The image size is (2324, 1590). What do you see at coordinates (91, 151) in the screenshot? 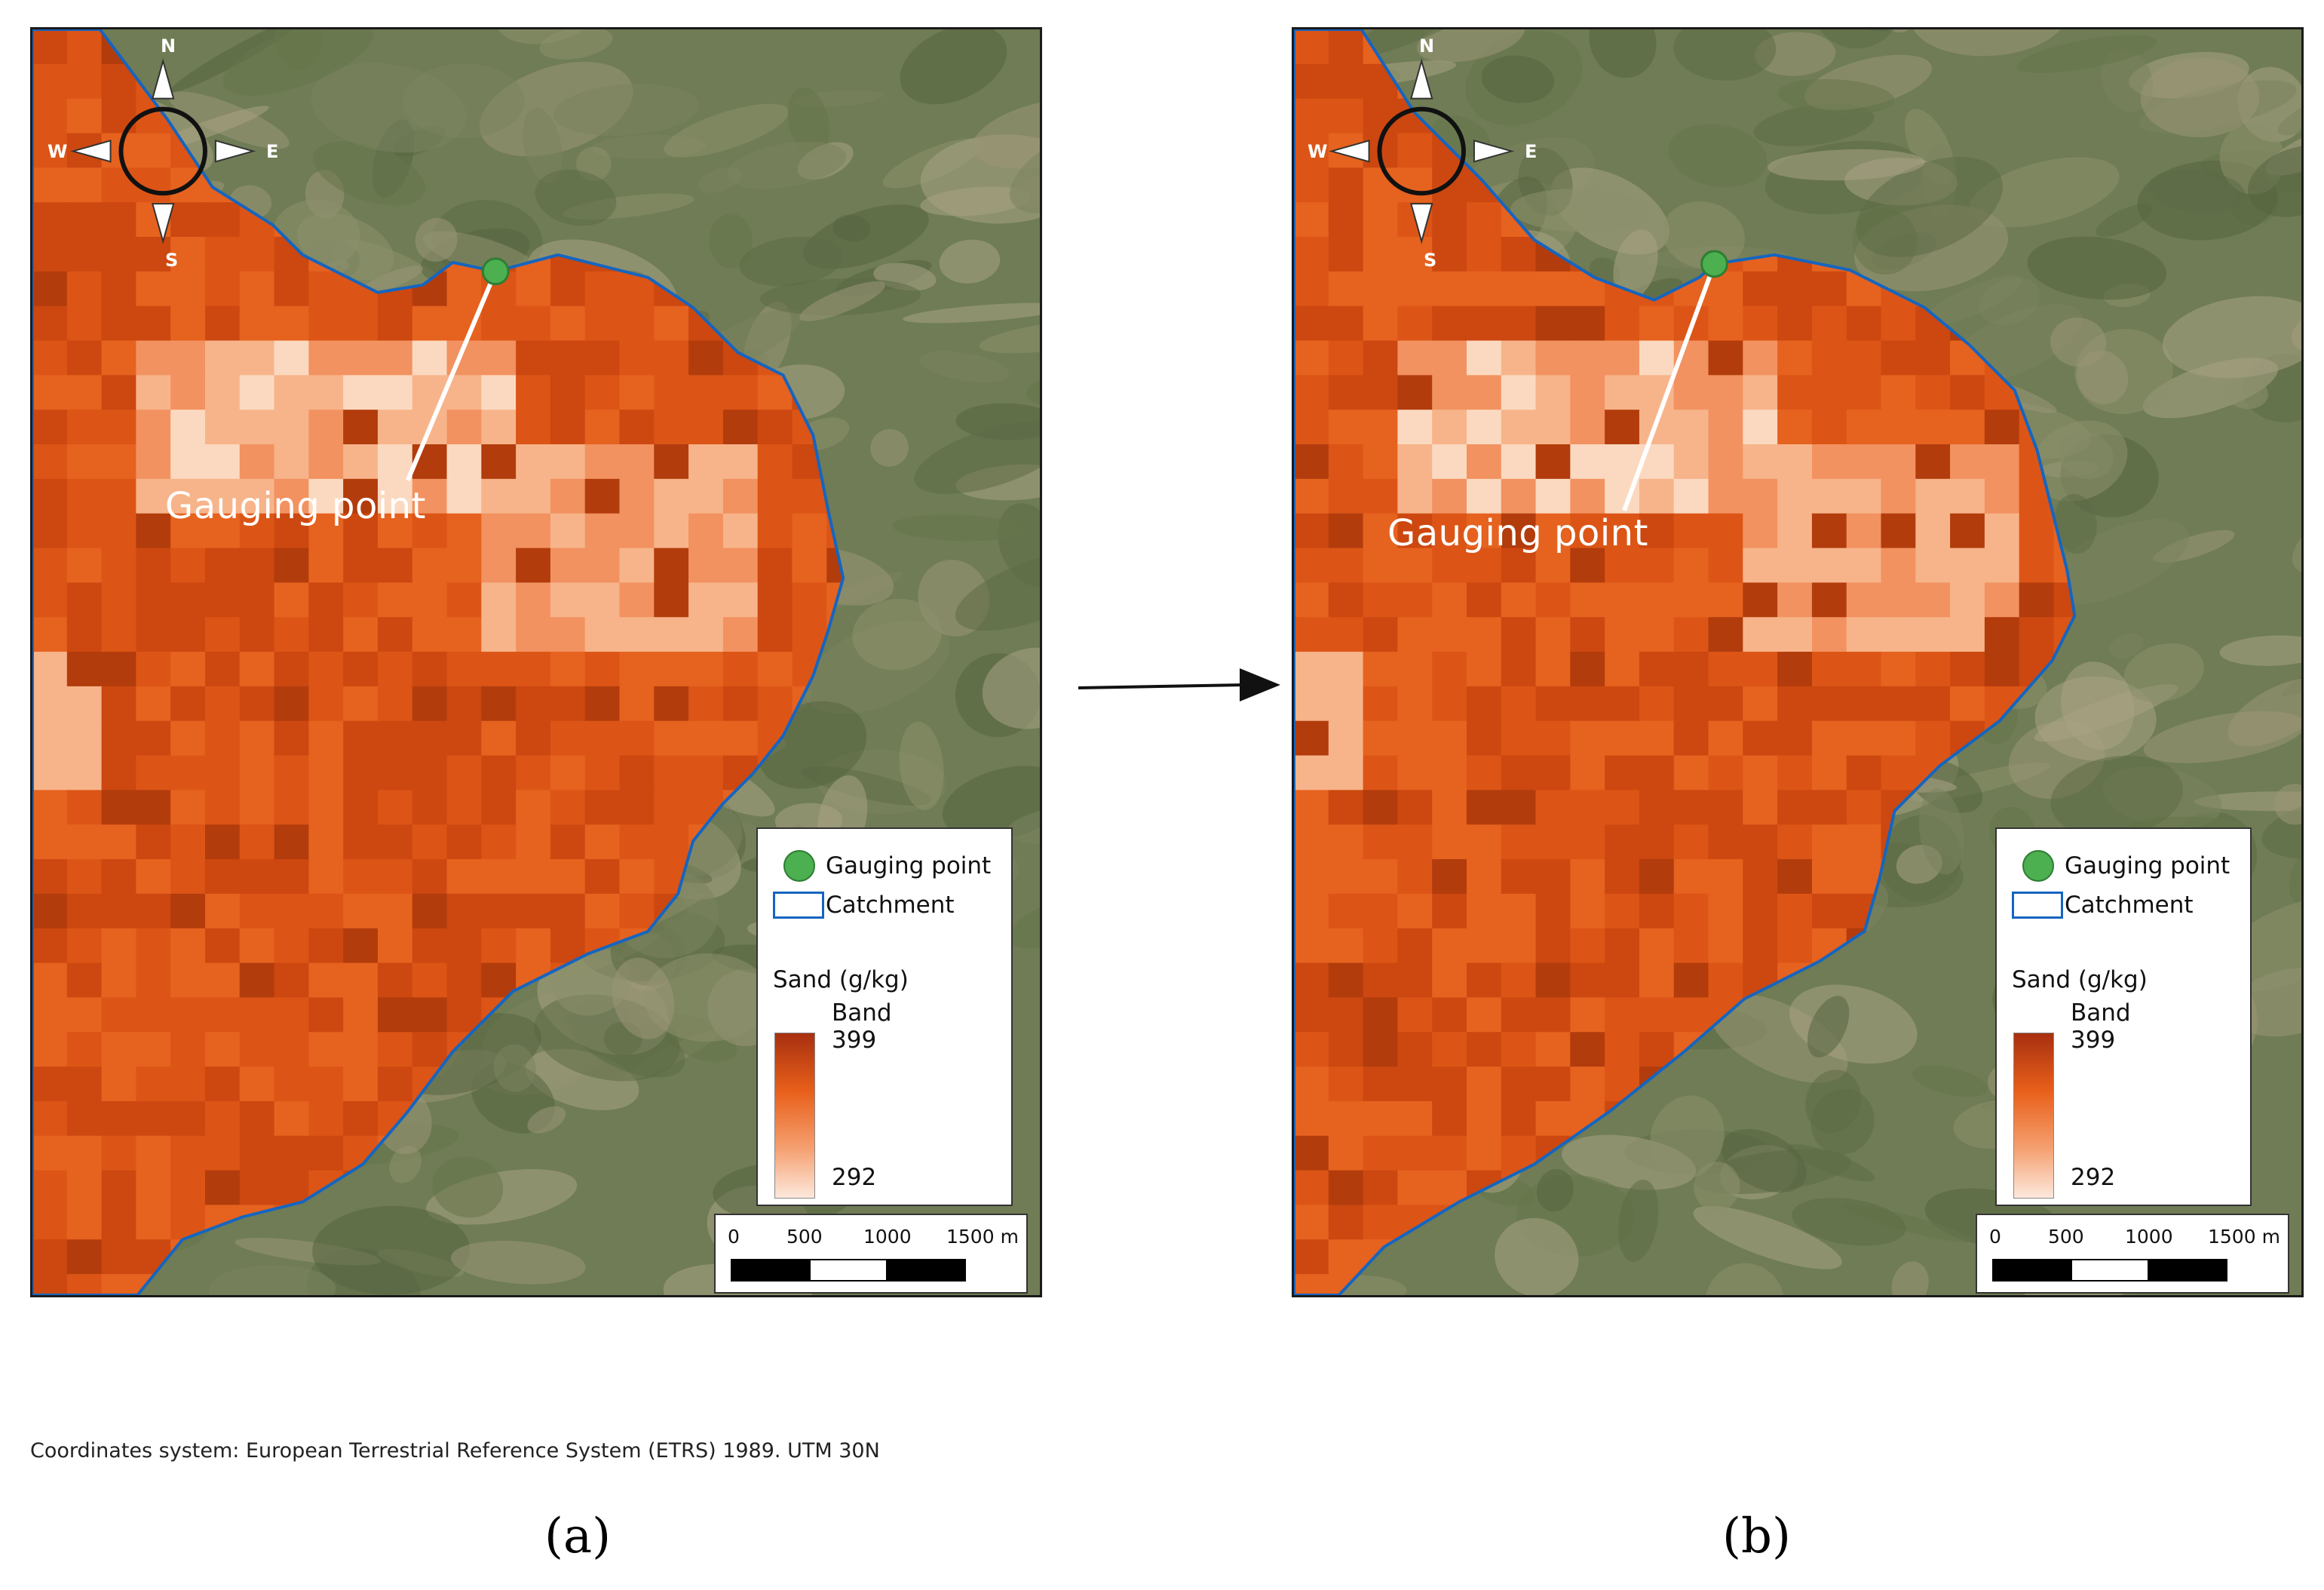
I see `compass-arrow-west` at bounding box center [91, 151].